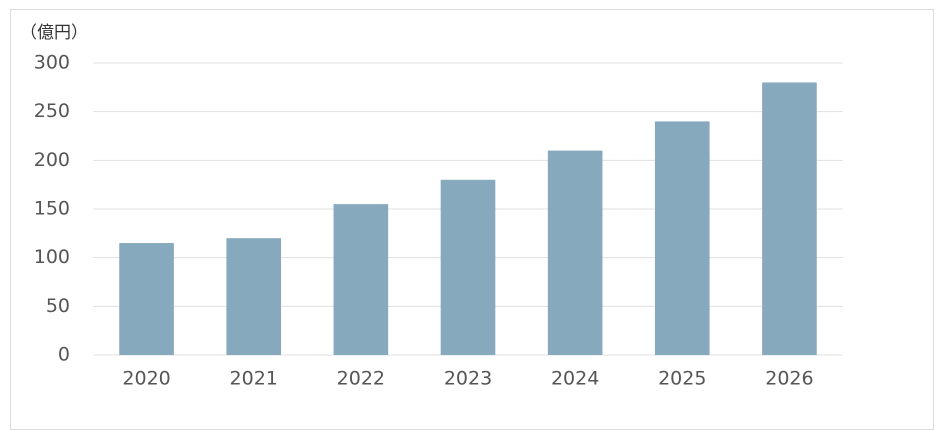 The width and height of the screenshot is (944, 439). I want to click on x-tick-label: 2022, so click(361, 379).